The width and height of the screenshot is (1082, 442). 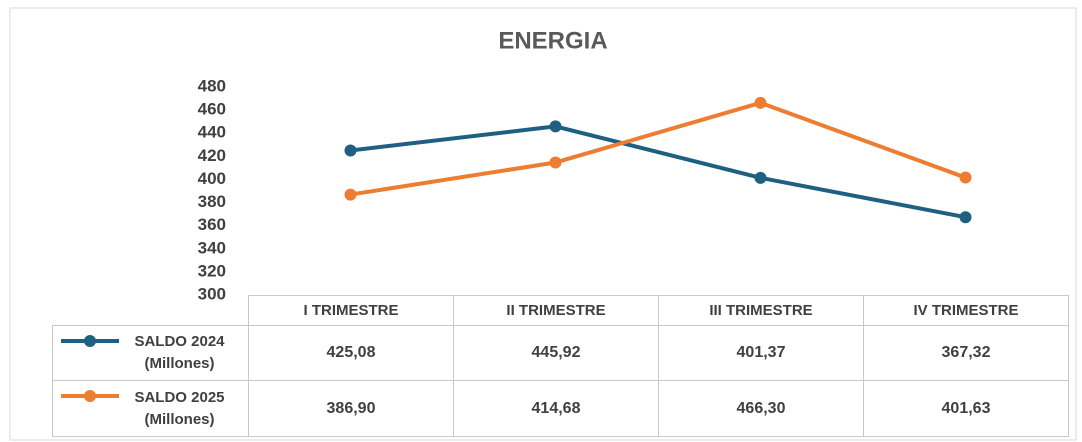 What do you see at coordinates (179, 408) in the screenshot?
I see `legend-label: SALDO 2025 (Millones)` at bounding box center [179, 408].